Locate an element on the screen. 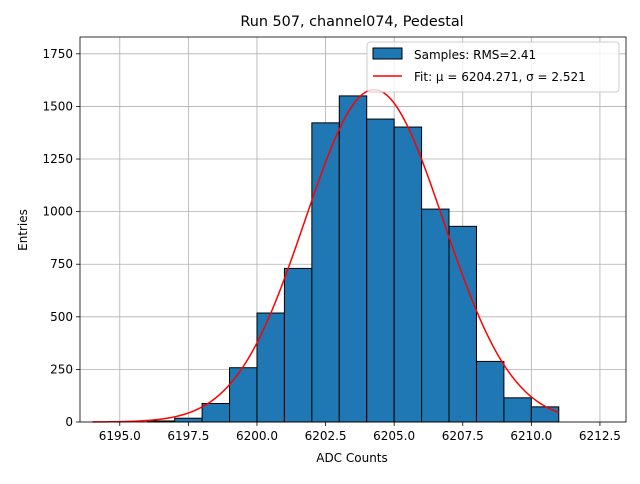 This screenshot has height=484, width=640. x-tick-label: 6195.0 is located at coordinates (120, 436).